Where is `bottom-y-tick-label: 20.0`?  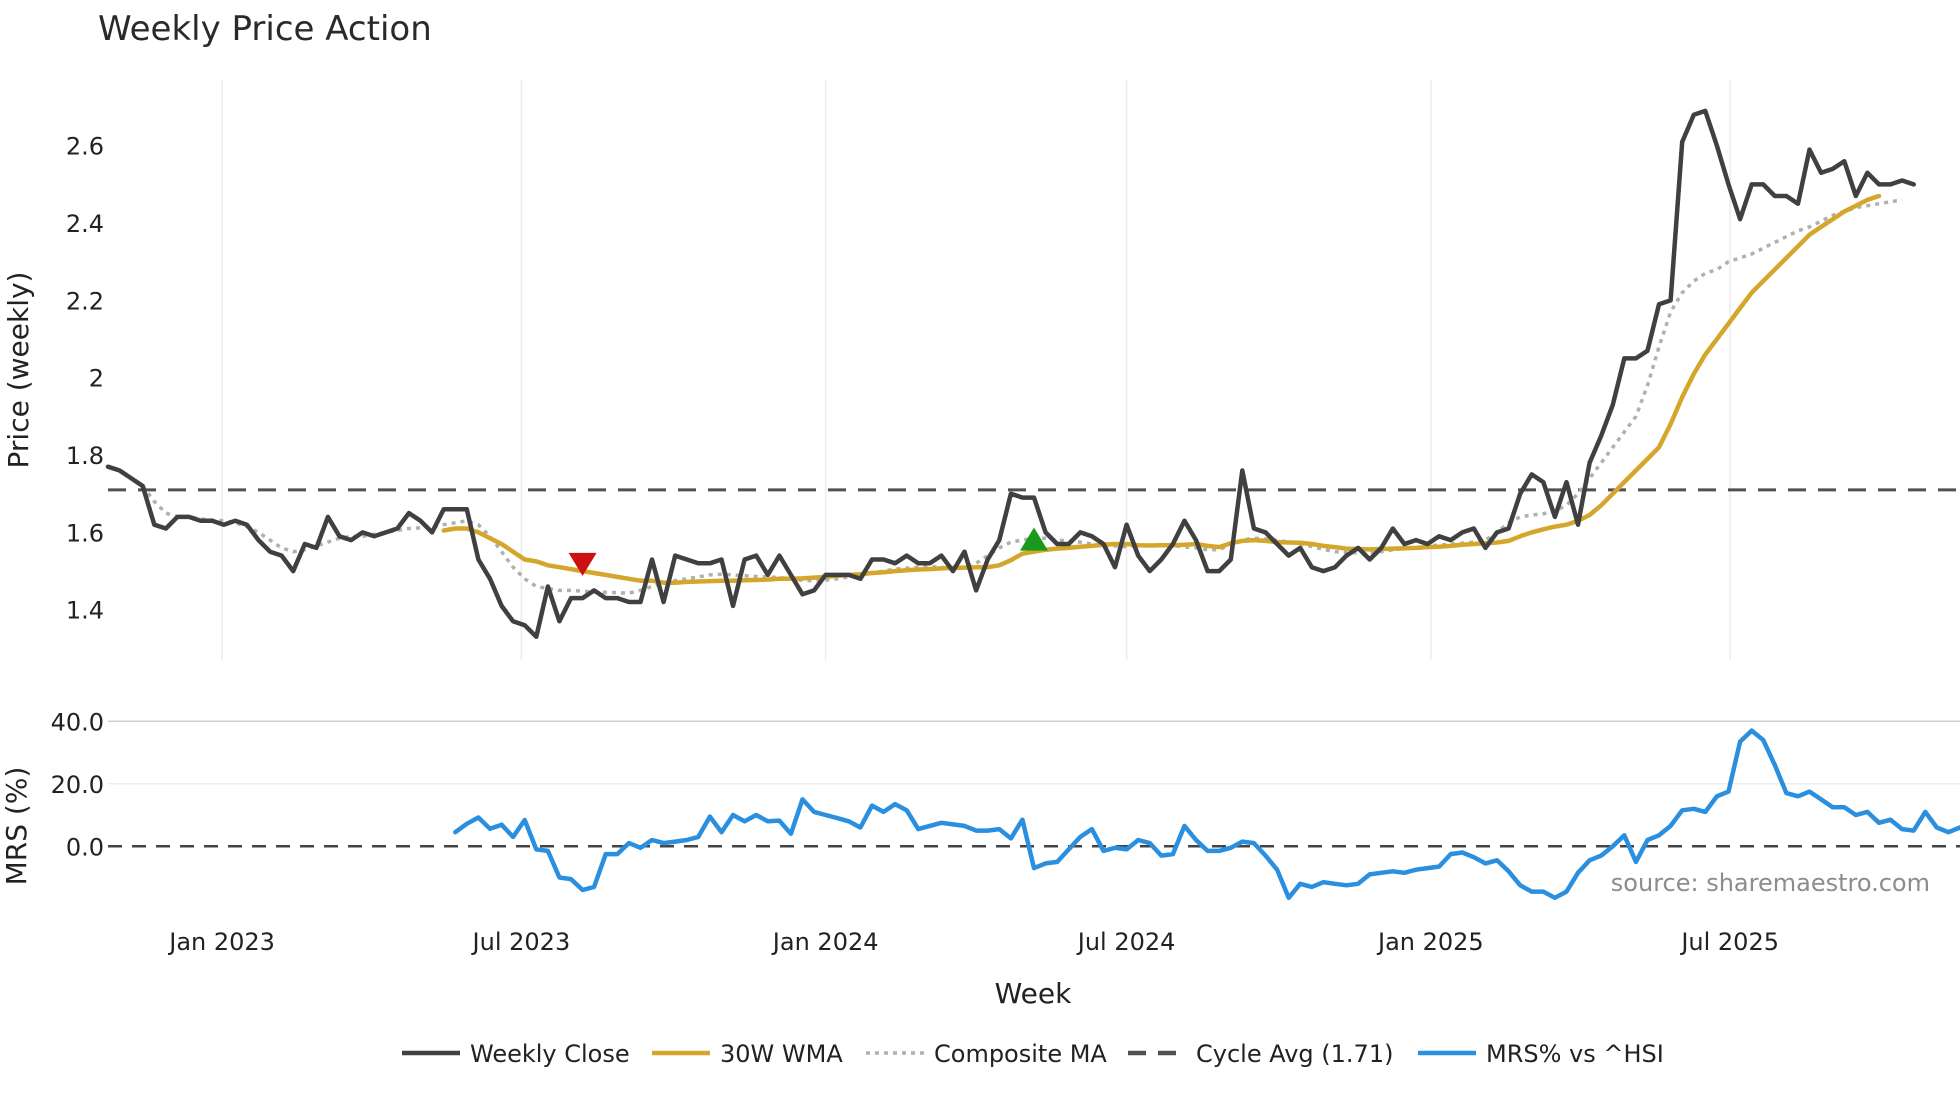 bottom-y-tick-label: 20.0 is located at coordinates (77, 785).